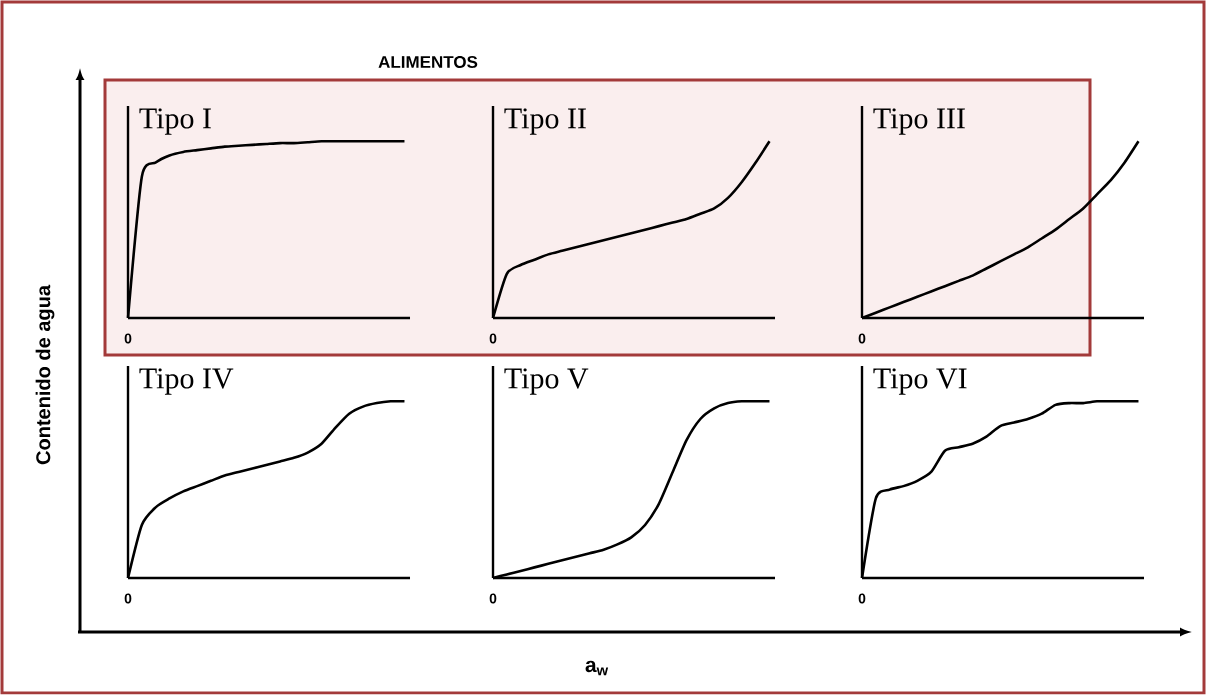  Describe the element at coordinates (919, 121) in the screenshot. I see `chart-title: Tipo III` at that location.